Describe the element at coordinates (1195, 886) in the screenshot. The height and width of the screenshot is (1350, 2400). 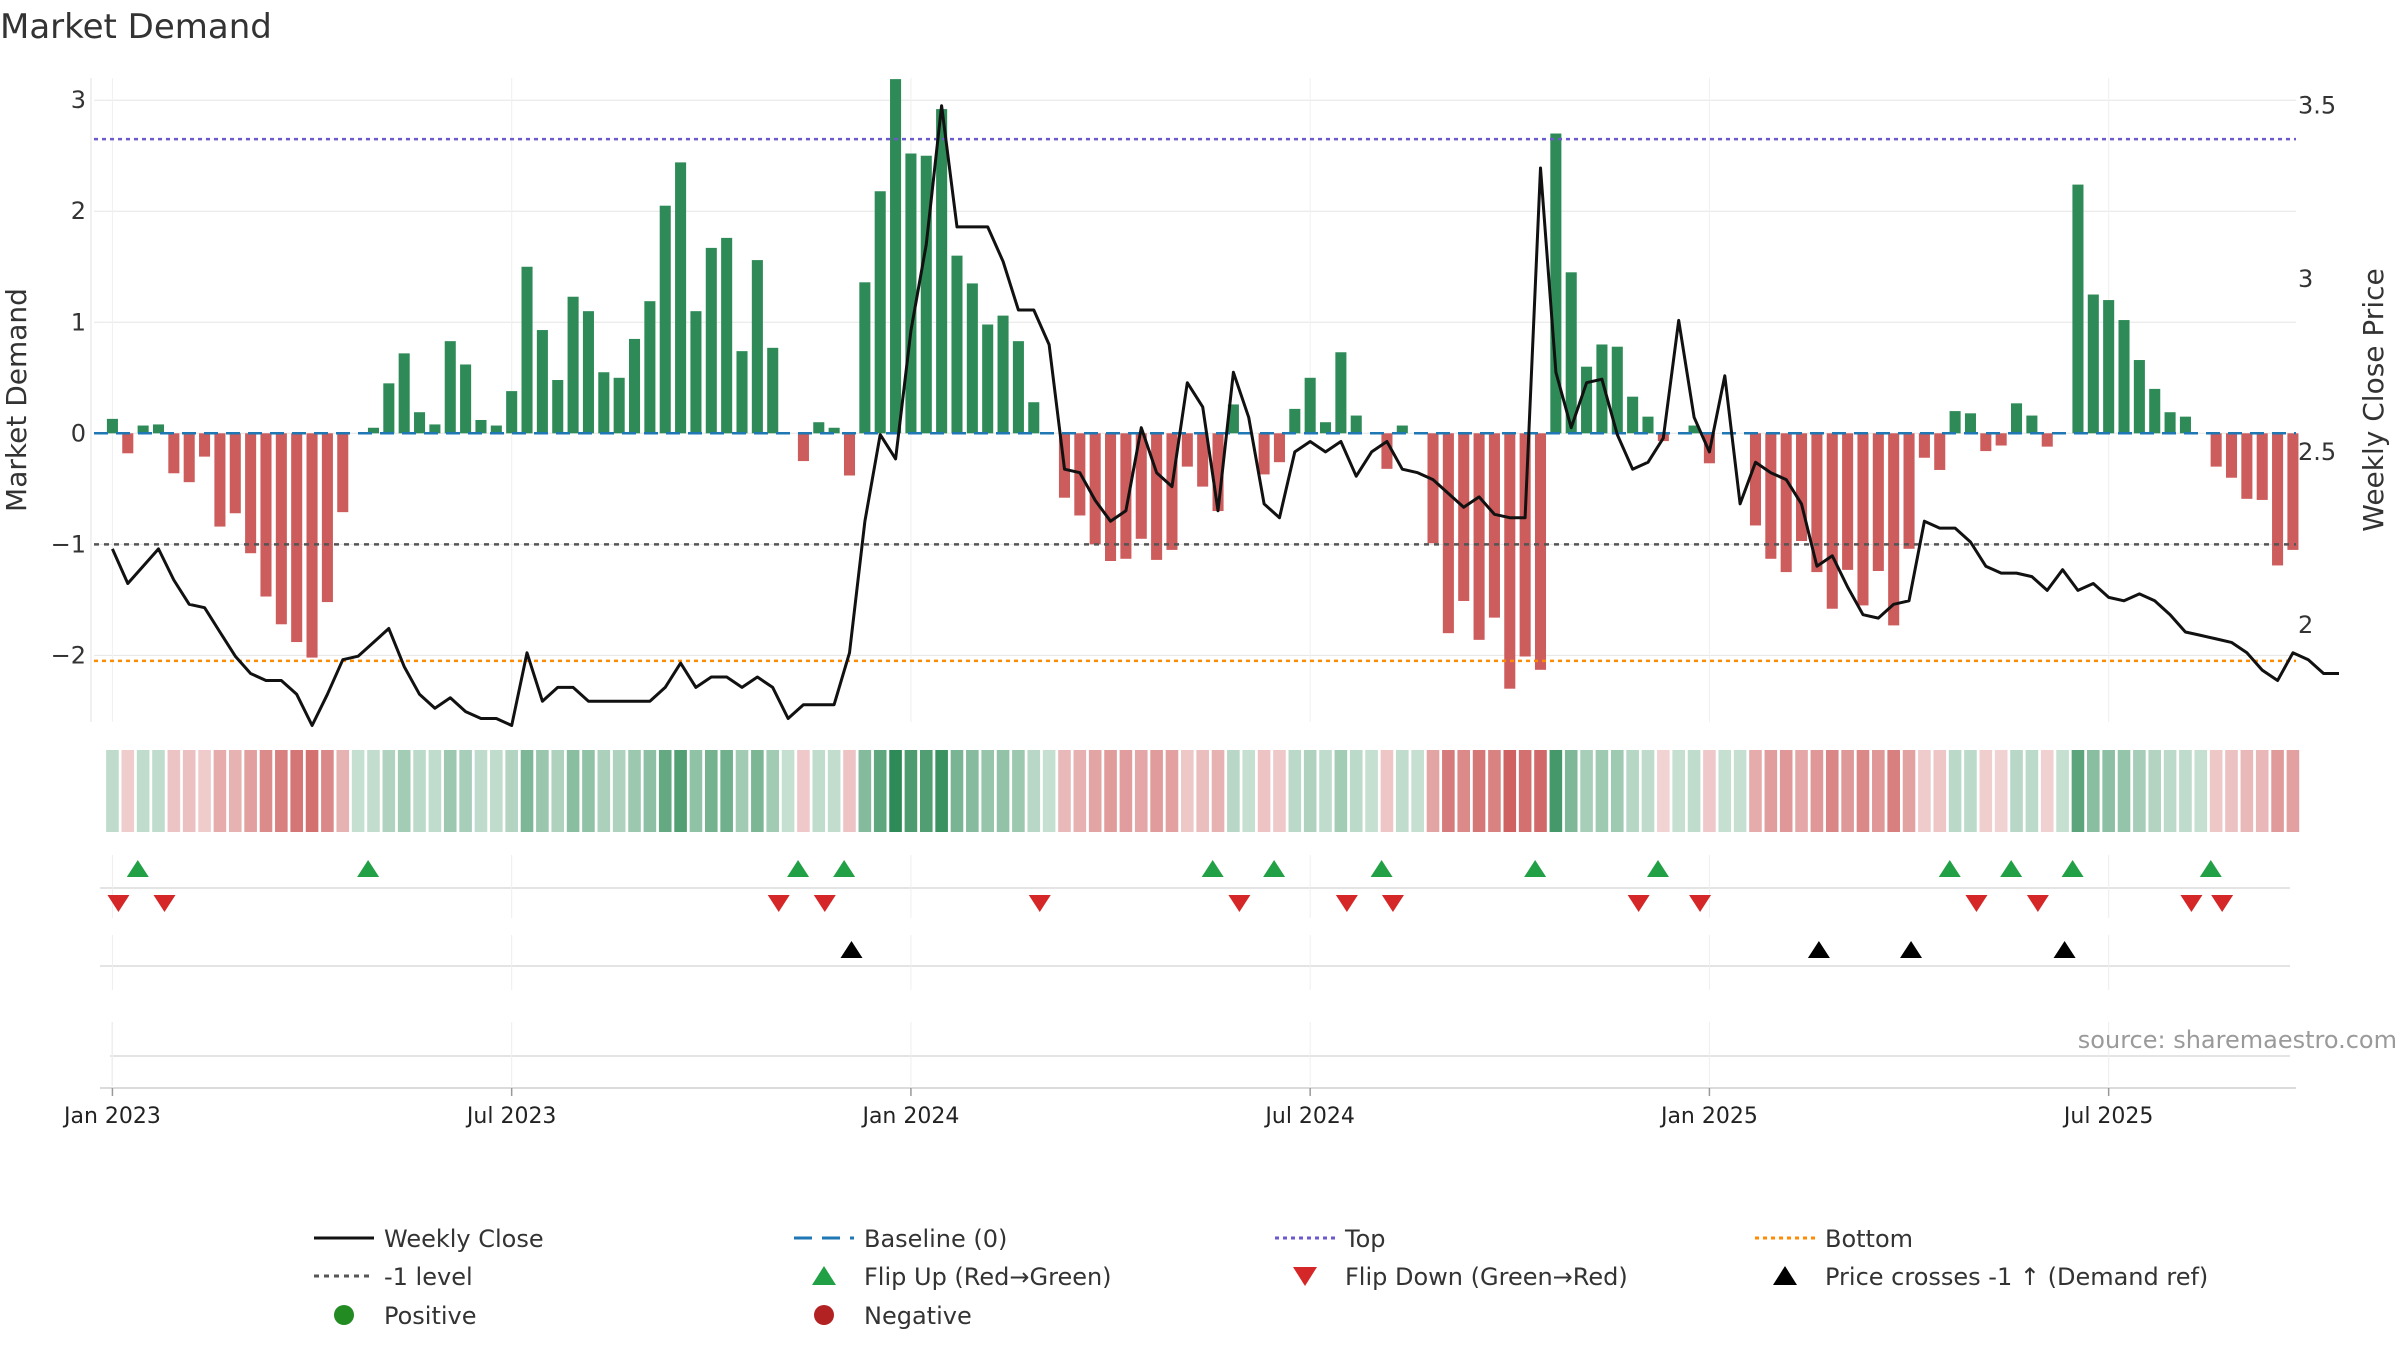
I see `flip-signal-panel` at that location.